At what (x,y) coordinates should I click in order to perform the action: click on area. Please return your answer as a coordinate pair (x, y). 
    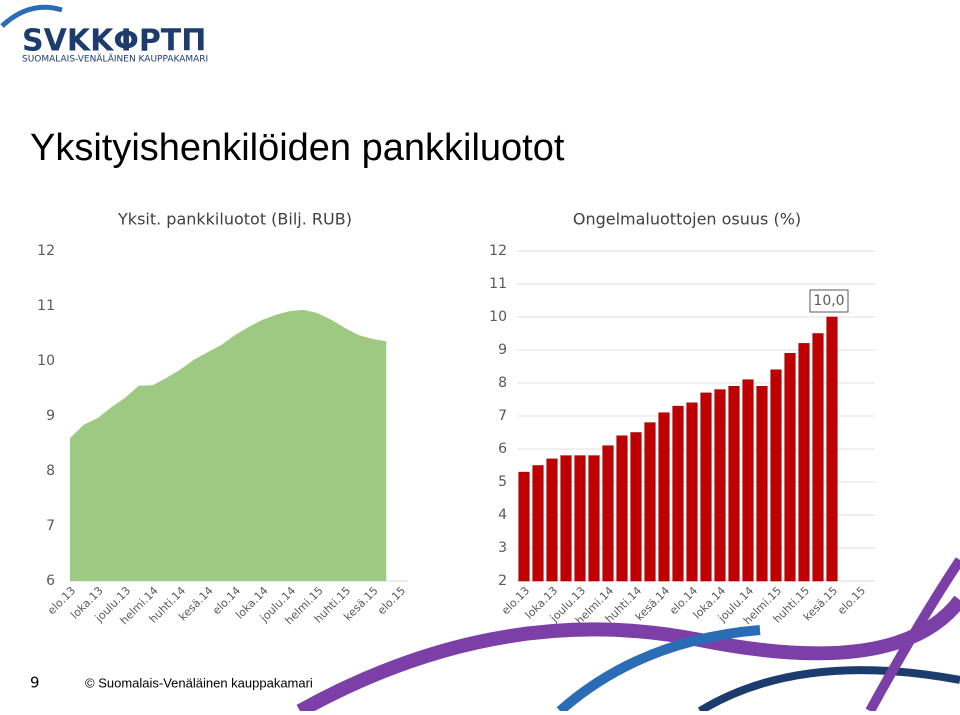
    Looking at the image, I should click on (228, 445).